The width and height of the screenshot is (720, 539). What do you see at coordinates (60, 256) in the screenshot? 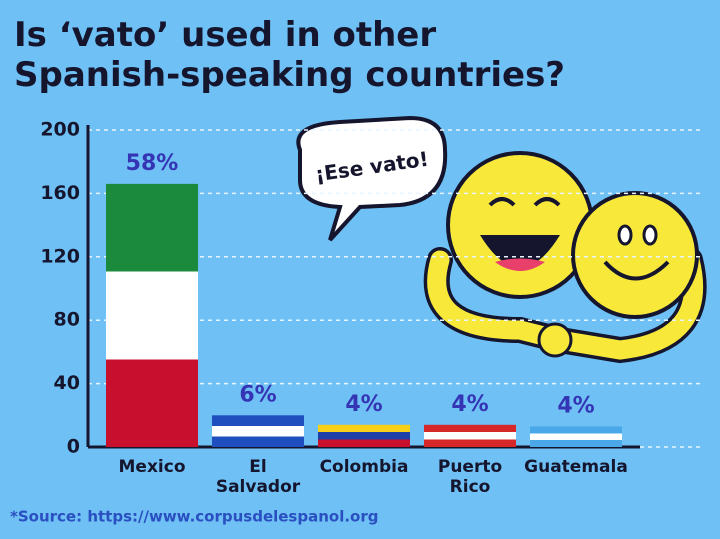
I see `y-tick-label: 120` at bounding box center [60, 256].